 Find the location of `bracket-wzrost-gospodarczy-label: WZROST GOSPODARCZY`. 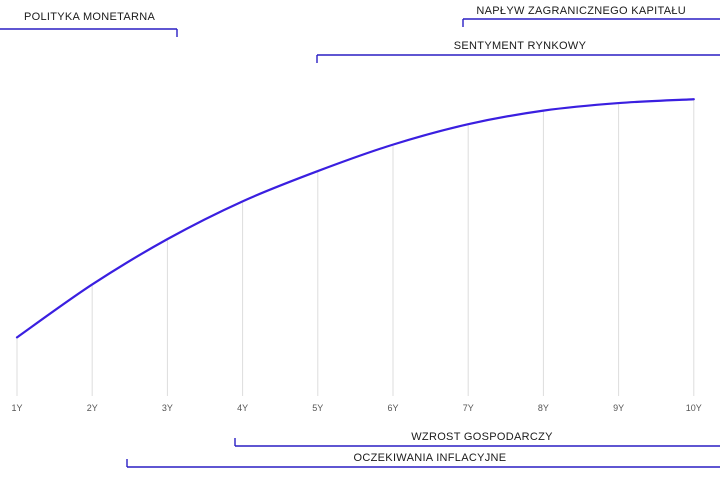

bracket-wzrost-gospodarczy-label: WZROST GOSPODARCZY is located at coordinates (482, 437).